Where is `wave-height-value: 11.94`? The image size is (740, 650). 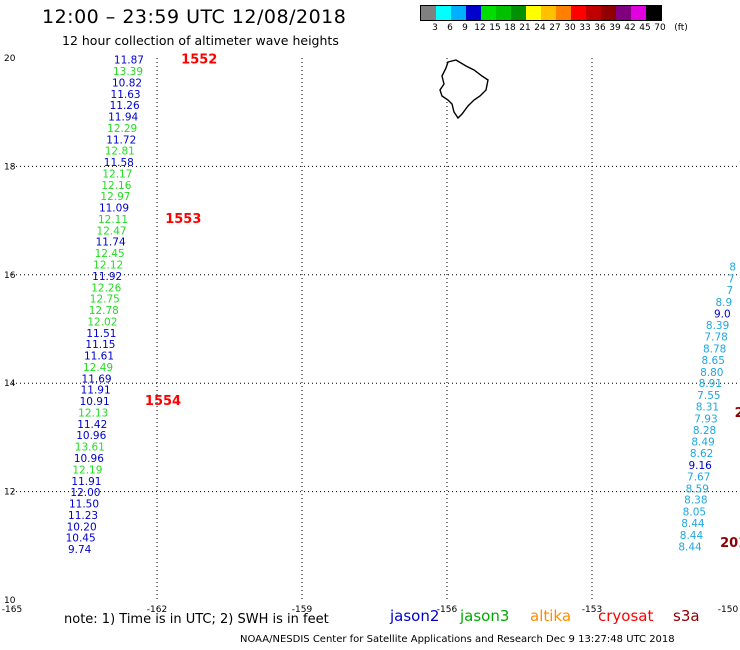
wave-height-value: 11.94 is located at coordinates (123, 118).